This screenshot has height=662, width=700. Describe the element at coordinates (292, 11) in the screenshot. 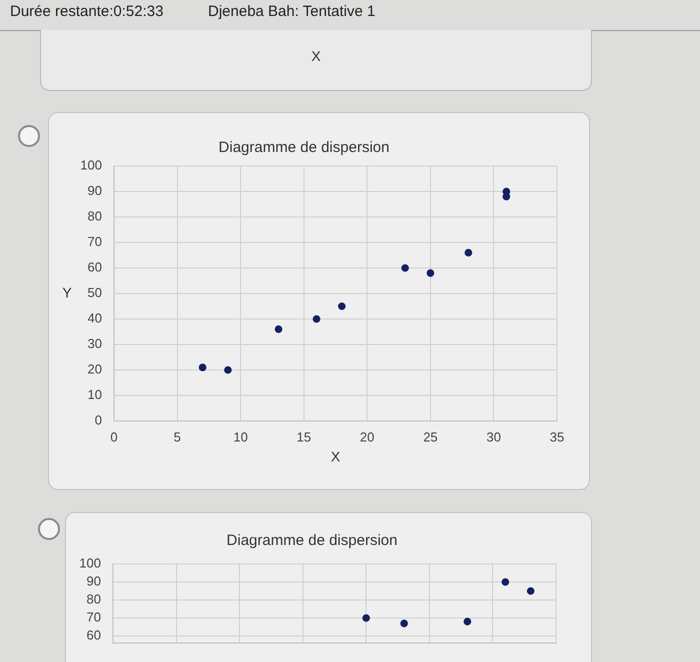

I see `text: Djeneba Bah: Tentative 1` at that location.